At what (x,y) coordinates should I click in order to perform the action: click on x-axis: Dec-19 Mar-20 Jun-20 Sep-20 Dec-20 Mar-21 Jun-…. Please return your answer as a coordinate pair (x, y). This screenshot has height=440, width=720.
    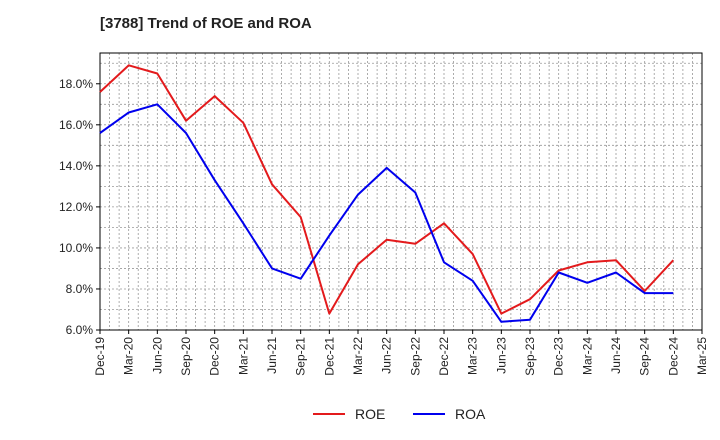
    Looking at the image, I should click on (401, 353).